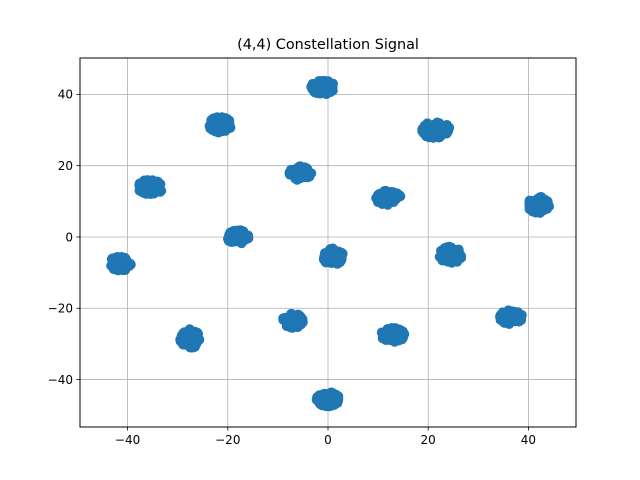 Image resolution: width=640 pixels, height=480 pixels. What do you see at coordinates (60, 309) in the screenshot?
I see `y-tick-label: −20` at bounding box center [60, 309].